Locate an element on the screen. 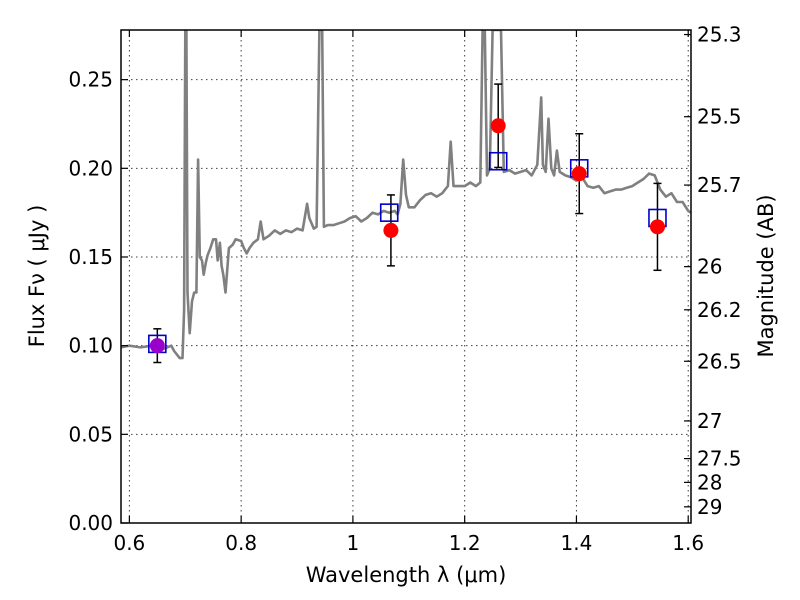 The height and width of the screenshot is (600, 800). right-tick-label: 26.2 is located at coordinates (719, 310).